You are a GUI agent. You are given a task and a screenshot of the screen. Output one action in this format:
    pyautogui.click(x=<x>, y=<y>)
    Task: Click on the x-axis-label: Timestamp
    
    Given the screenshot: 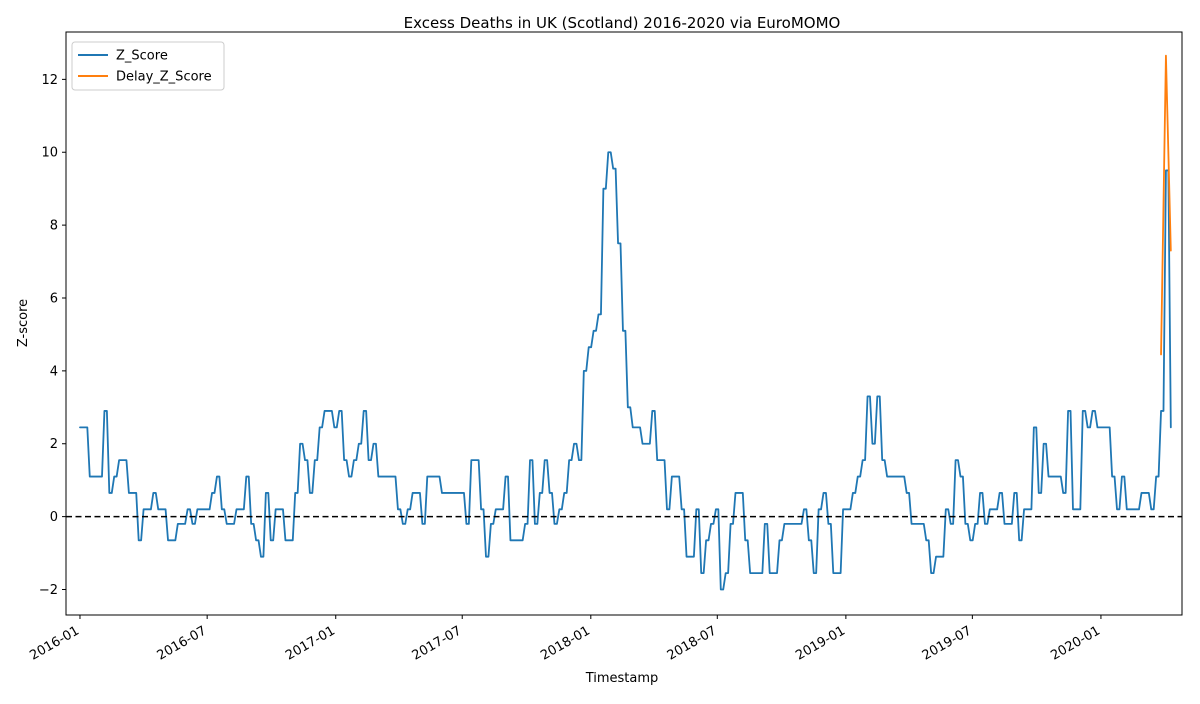 What is the action you would take?
    pyautogui.click(x=622, y=678)
    